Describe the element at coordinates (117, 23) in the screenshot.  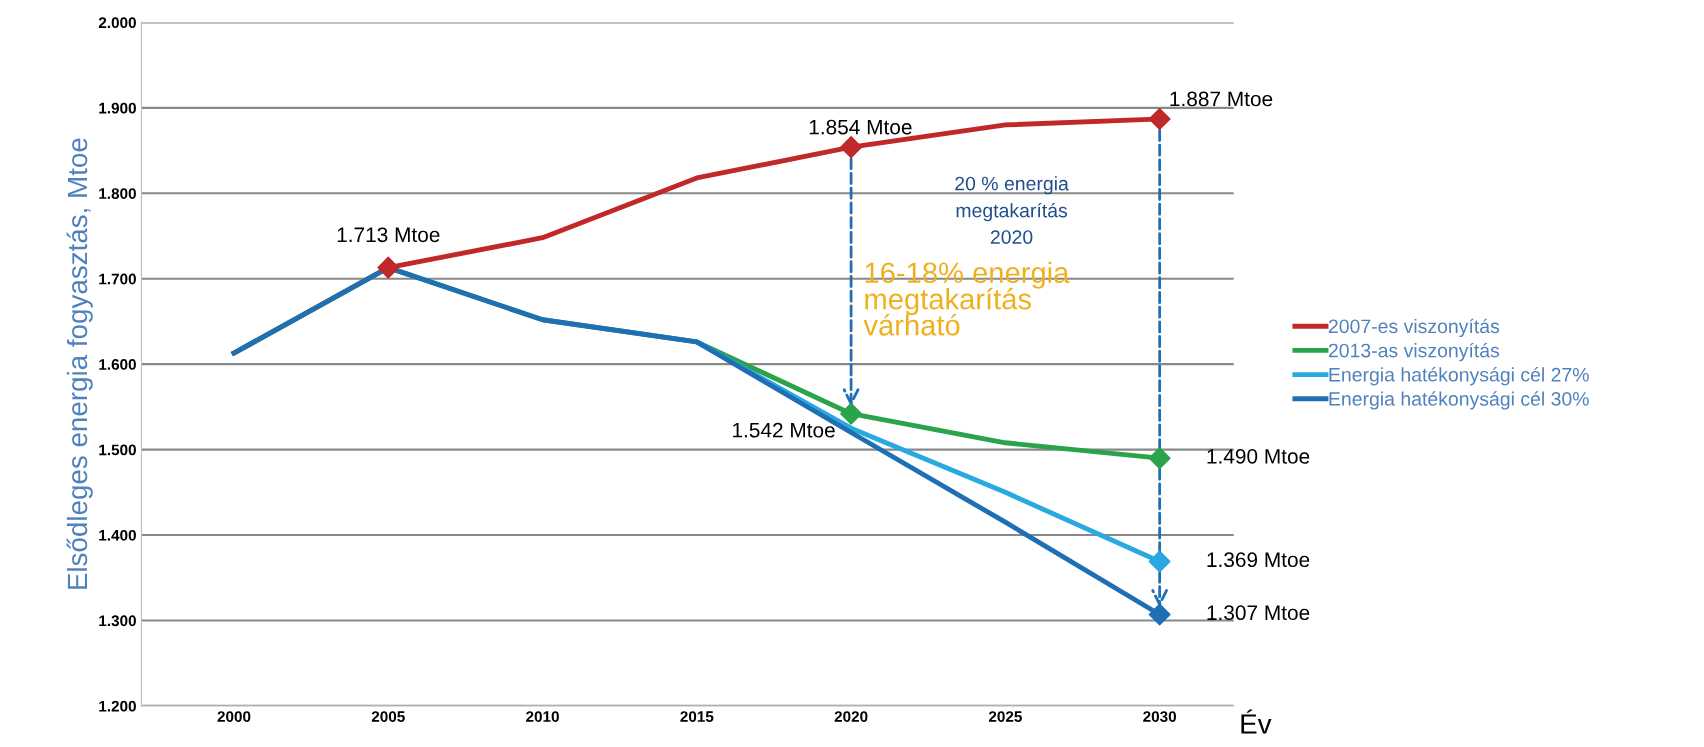
I see `y-tick-label: 2.000` at that location.